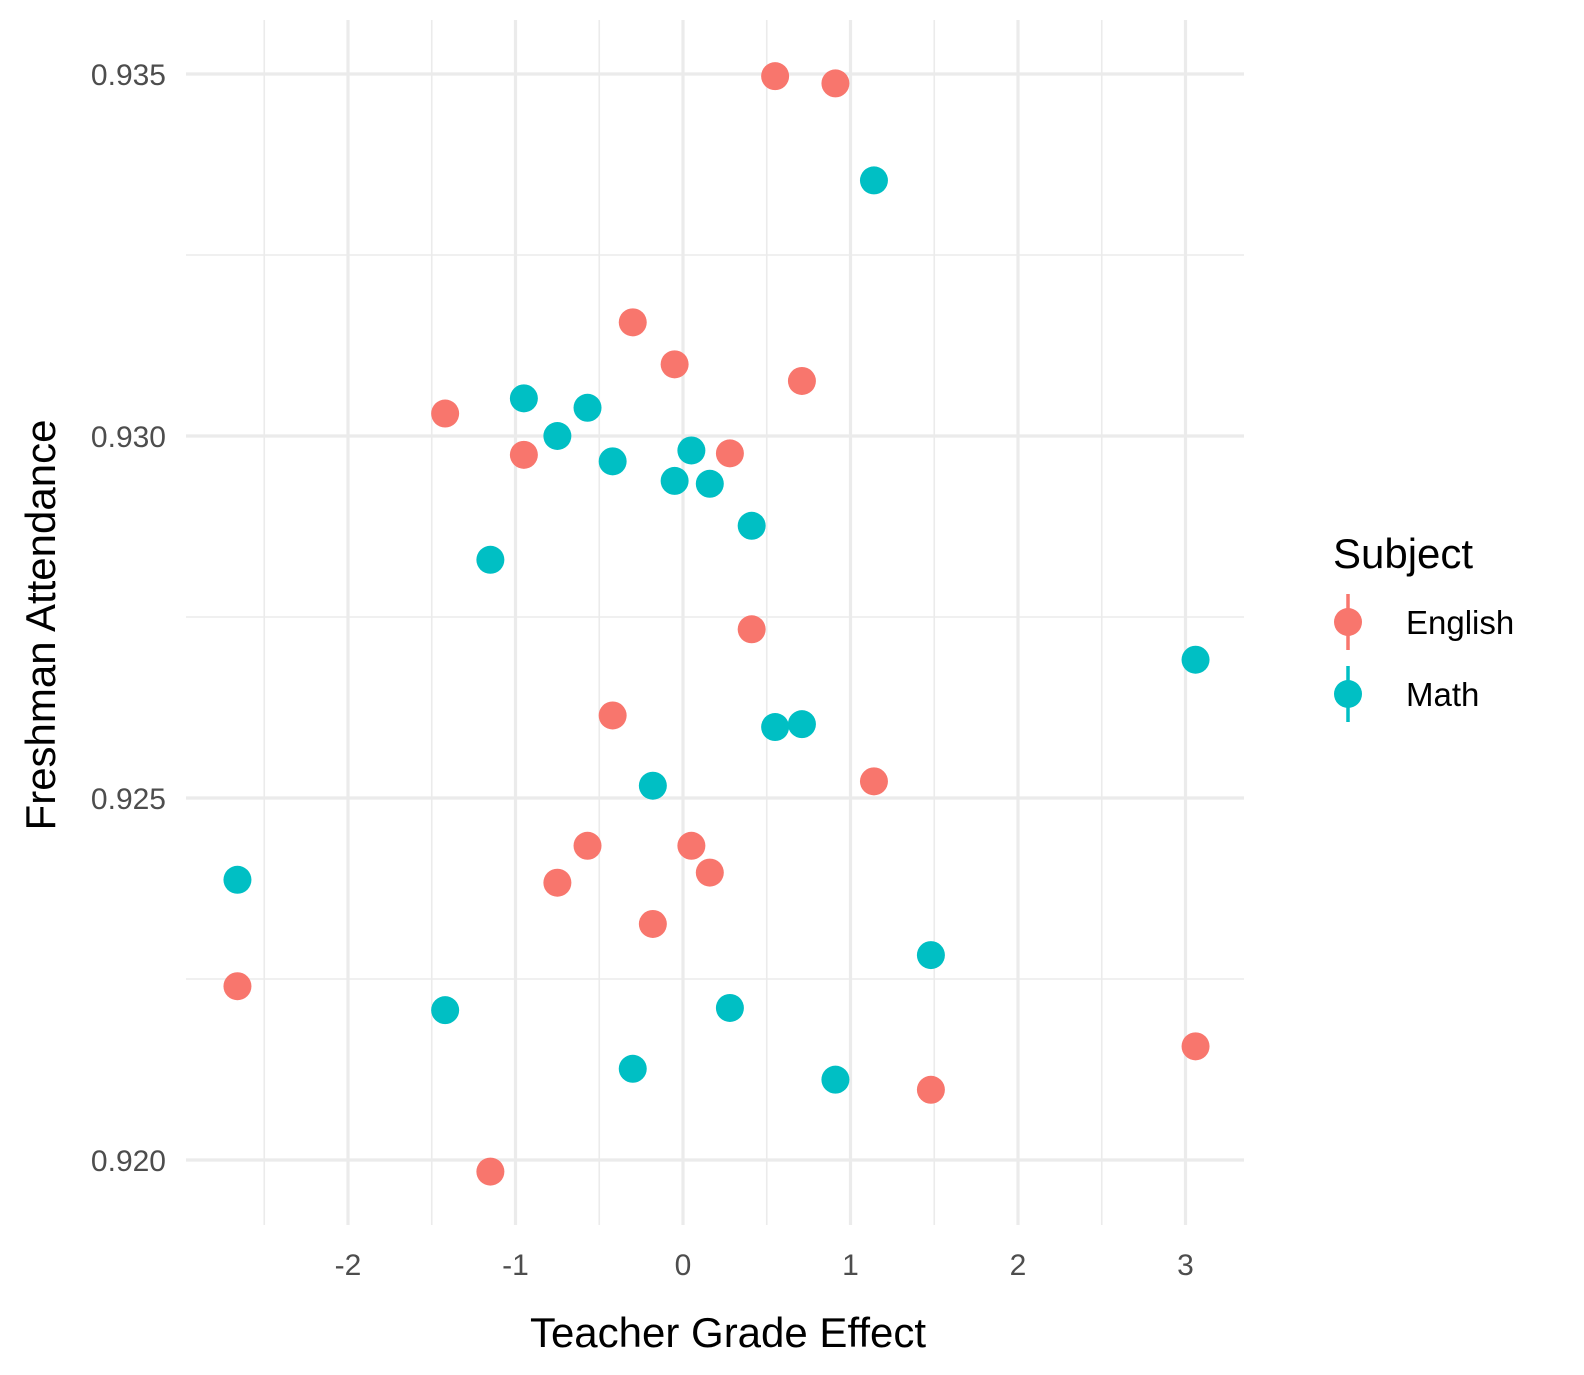 Image resolution: width=1584 pixels, height=1375 pixels. I want to click on legend-title: Subject, so click(1403, 553).